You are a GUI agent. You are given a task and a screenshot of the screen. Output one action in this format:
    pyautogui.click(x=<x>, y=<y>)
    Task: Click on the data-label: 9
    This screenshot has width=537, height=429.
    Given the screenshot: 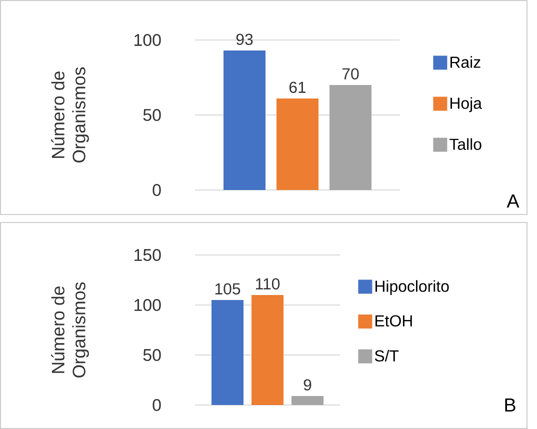 What is the action you would take?
    pyautogui.click(x=308, y=384)
    